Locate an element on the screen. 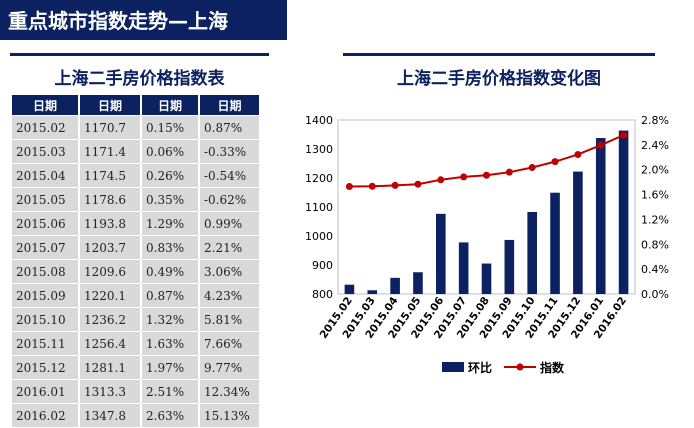  y-left-tick-label: 800 is located at coordinates (322, 294).